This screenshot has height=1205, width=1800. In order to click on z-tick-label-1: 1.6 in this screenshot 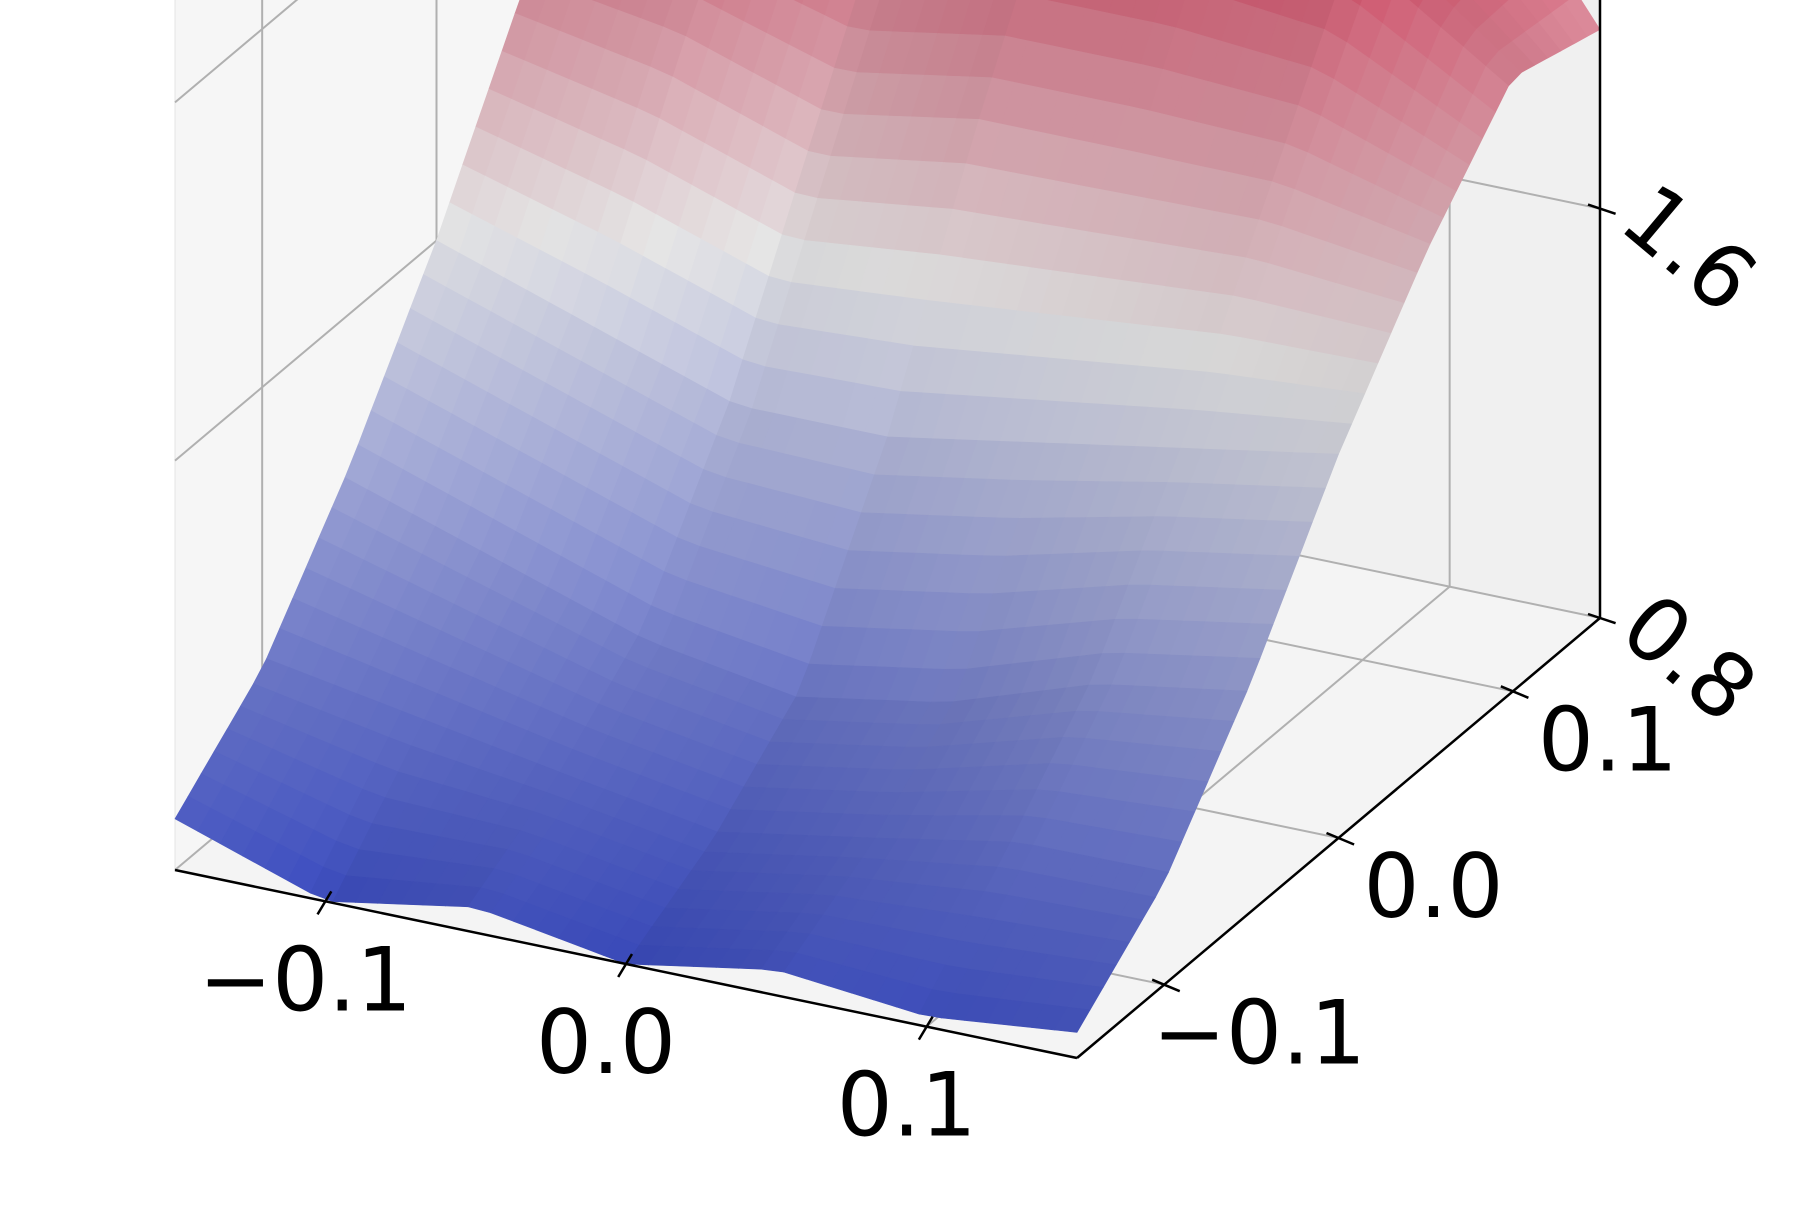, I will do `click(1689, 248)`.